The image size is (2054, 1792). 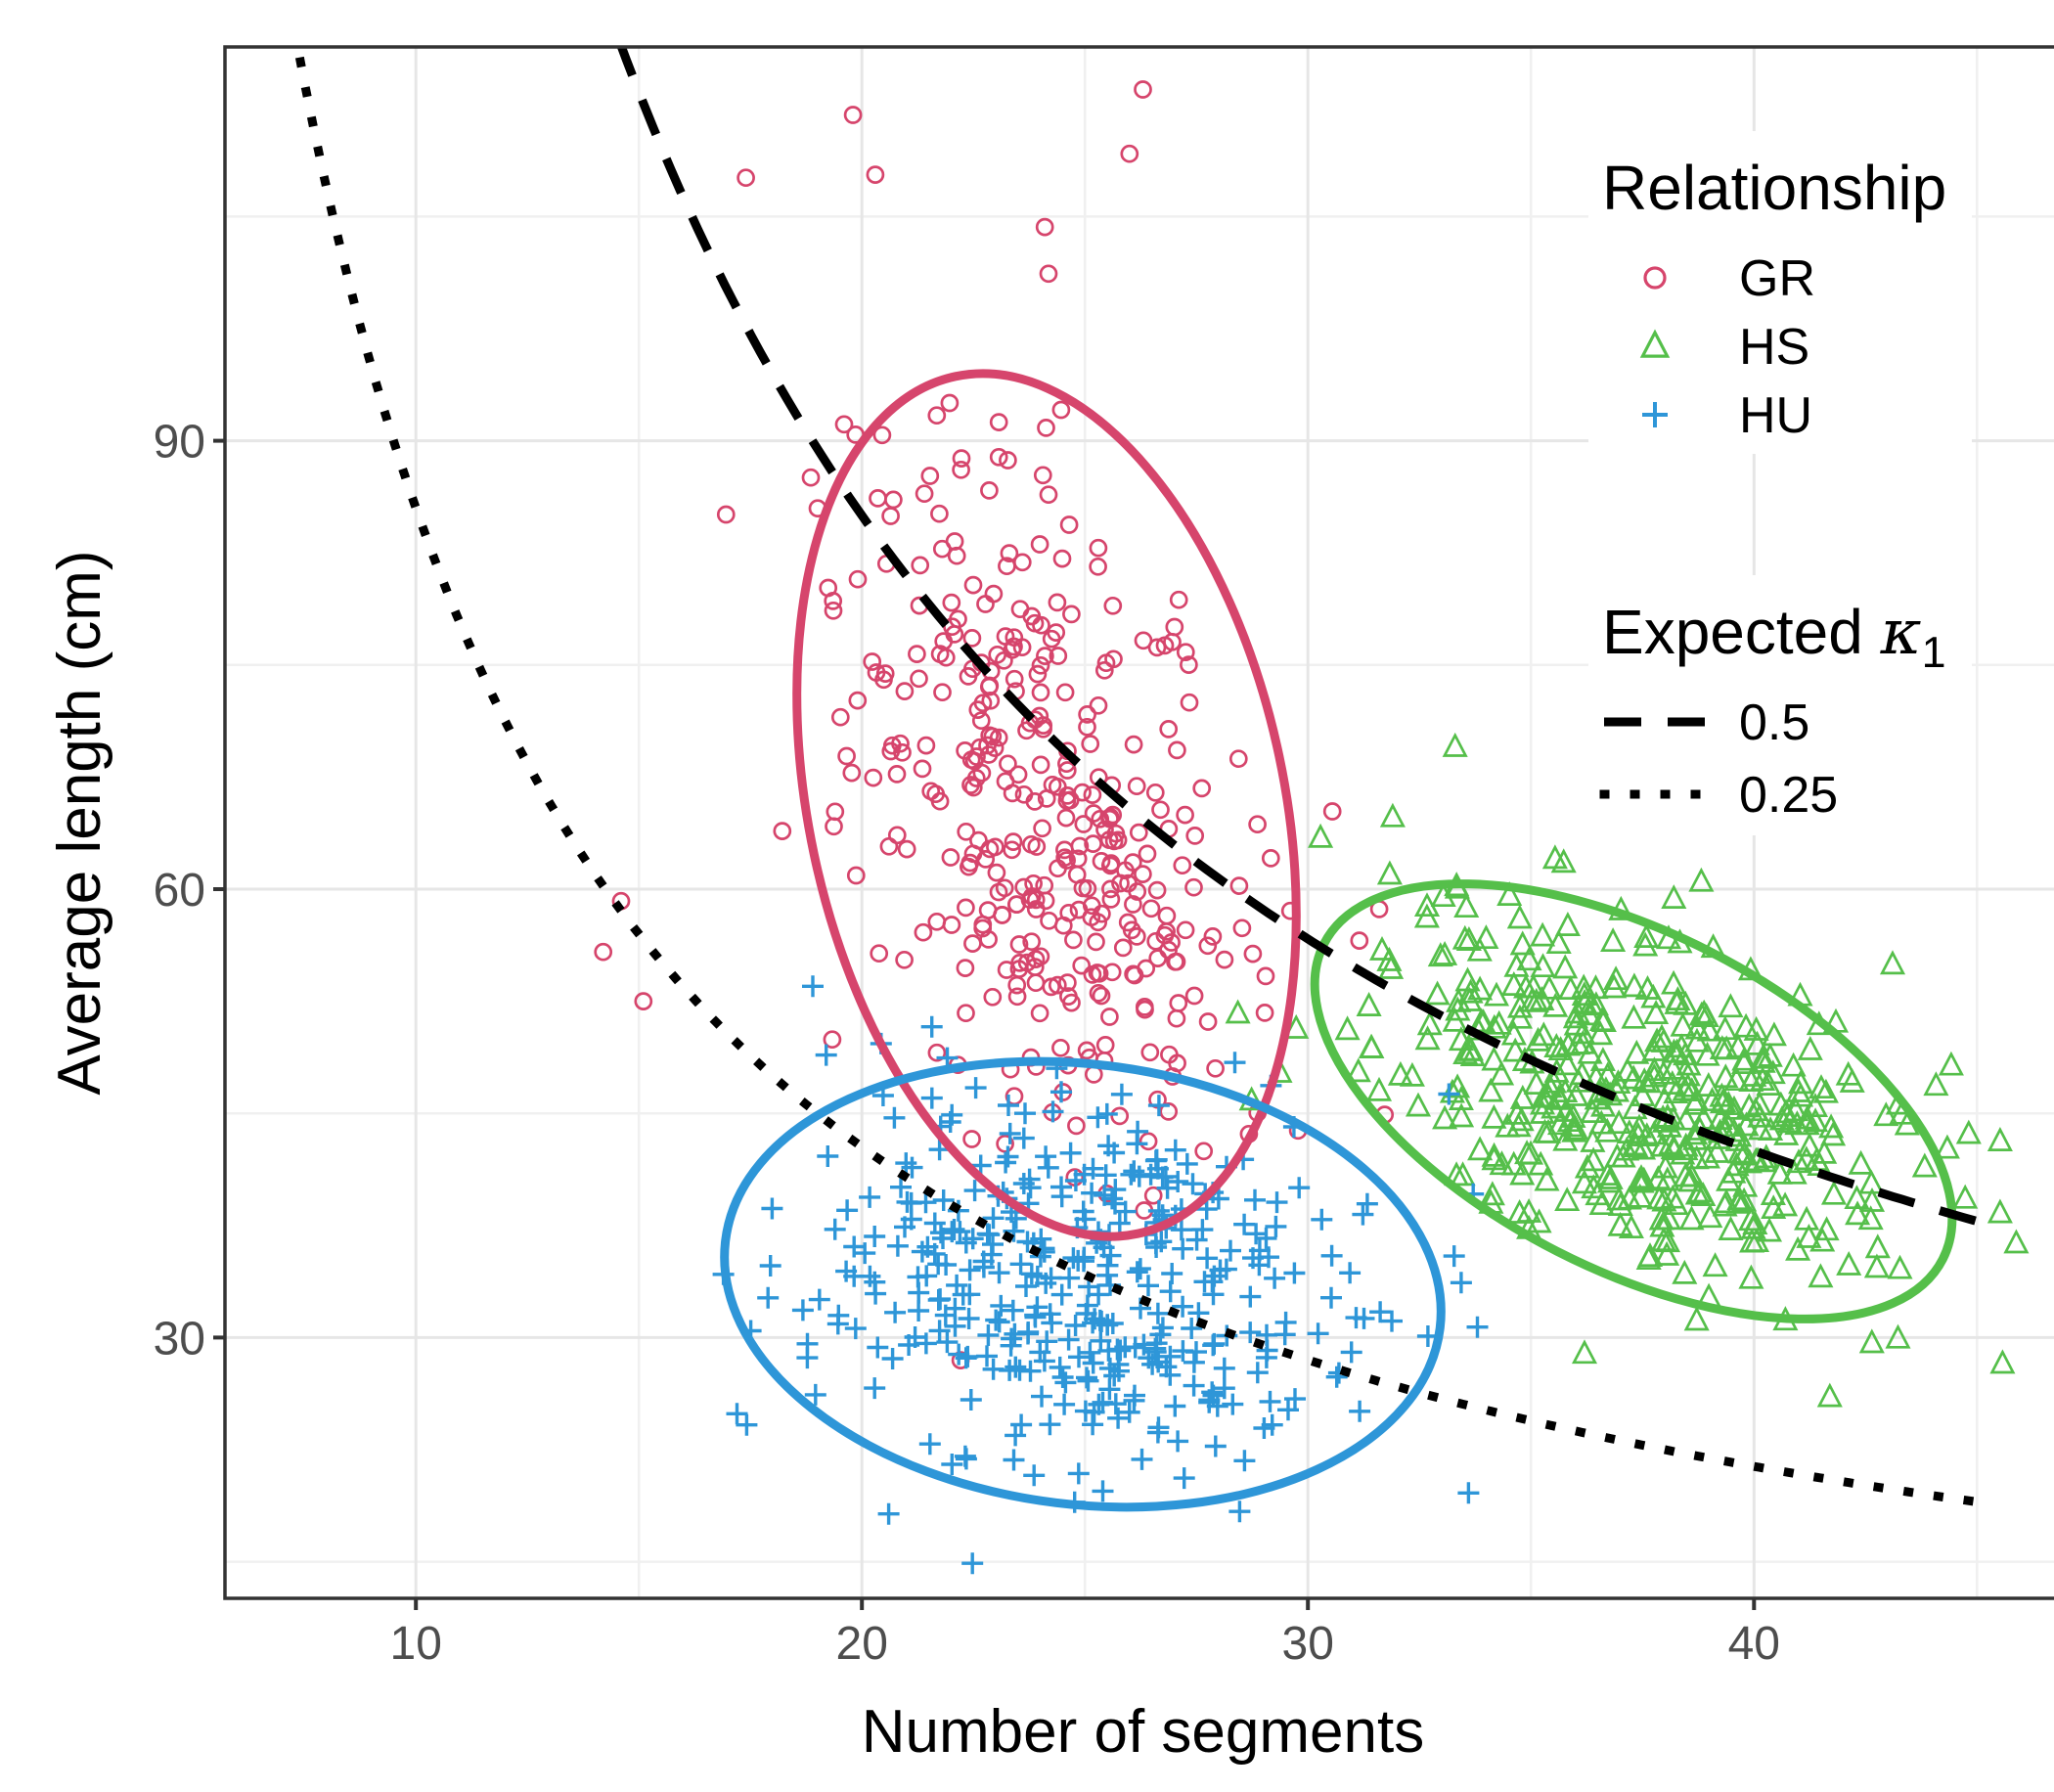 What do you see at coordinates (1788, 795) in the screenshot?
I see `legend-label-kappa-0_25: 0.25` at bounding box center [1788, 795].